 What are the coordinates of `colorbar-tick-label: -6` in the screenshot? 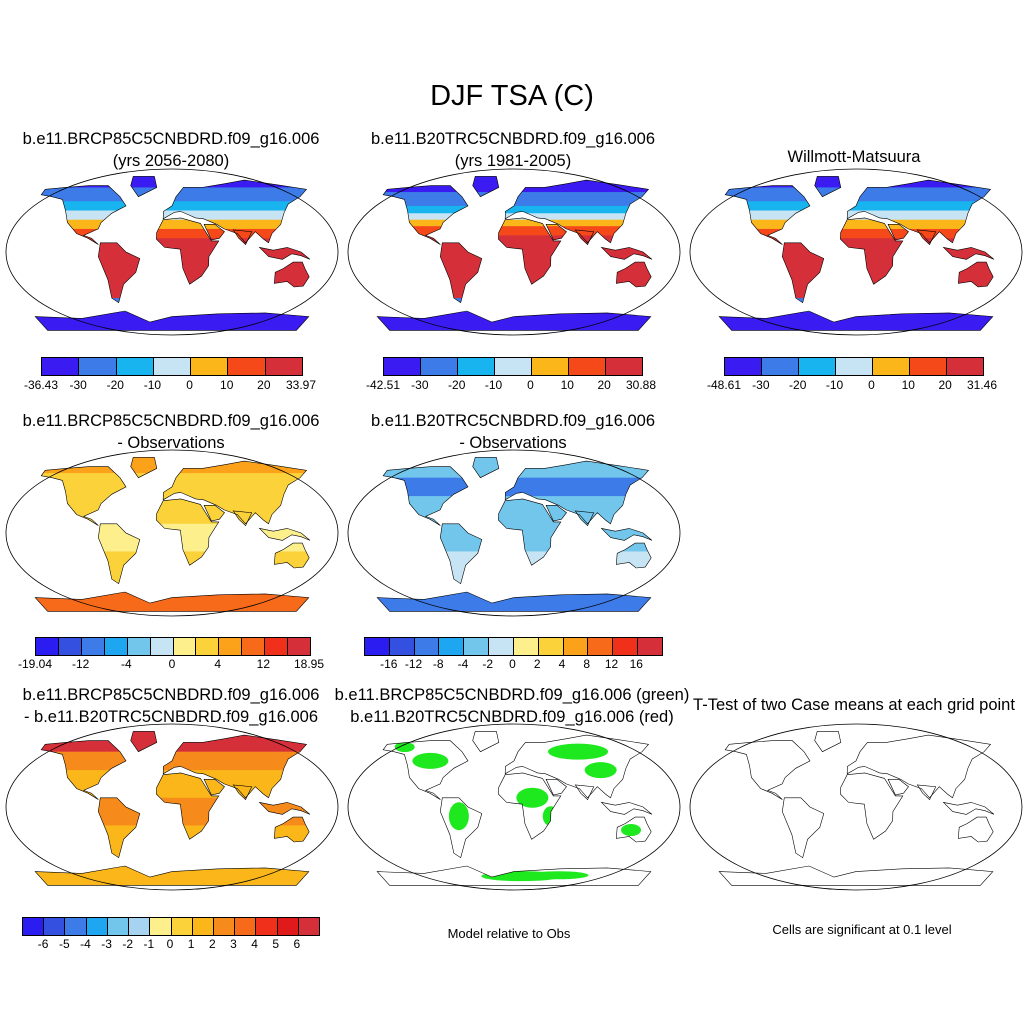 It's located at (43, 944).